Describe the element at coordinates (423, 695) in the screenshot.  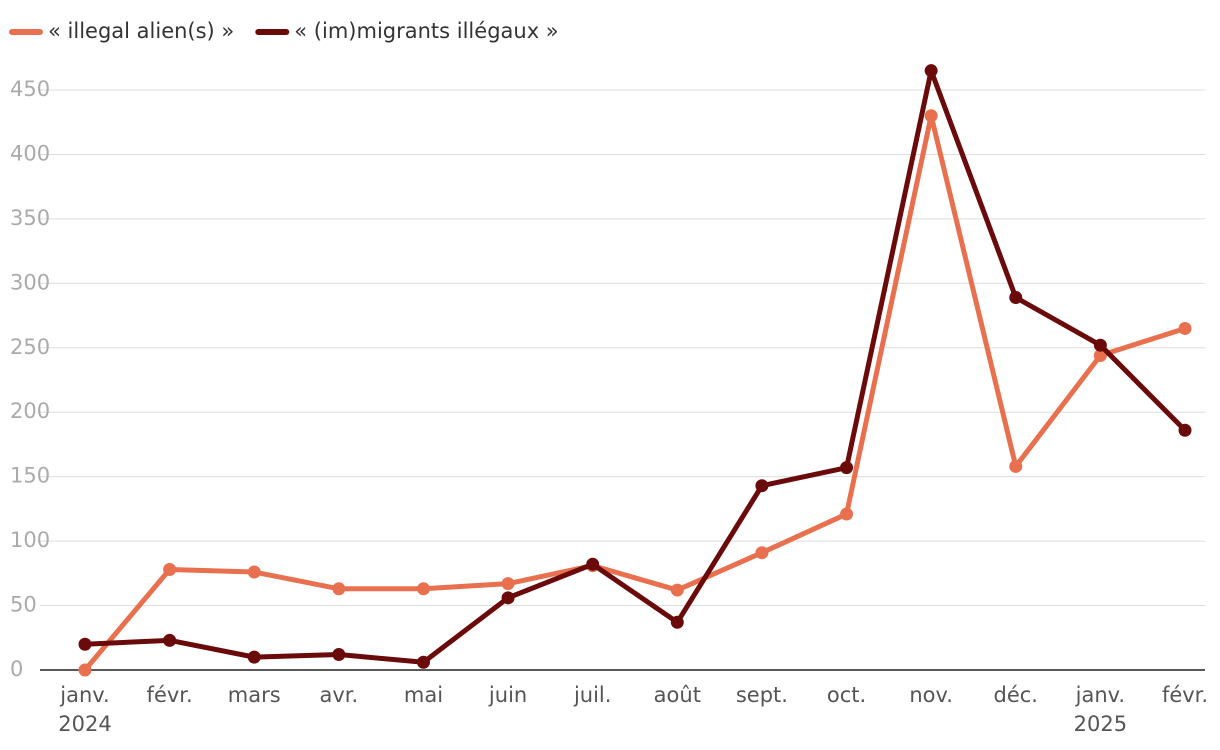
I see `x-tick-label: mai` at that location.